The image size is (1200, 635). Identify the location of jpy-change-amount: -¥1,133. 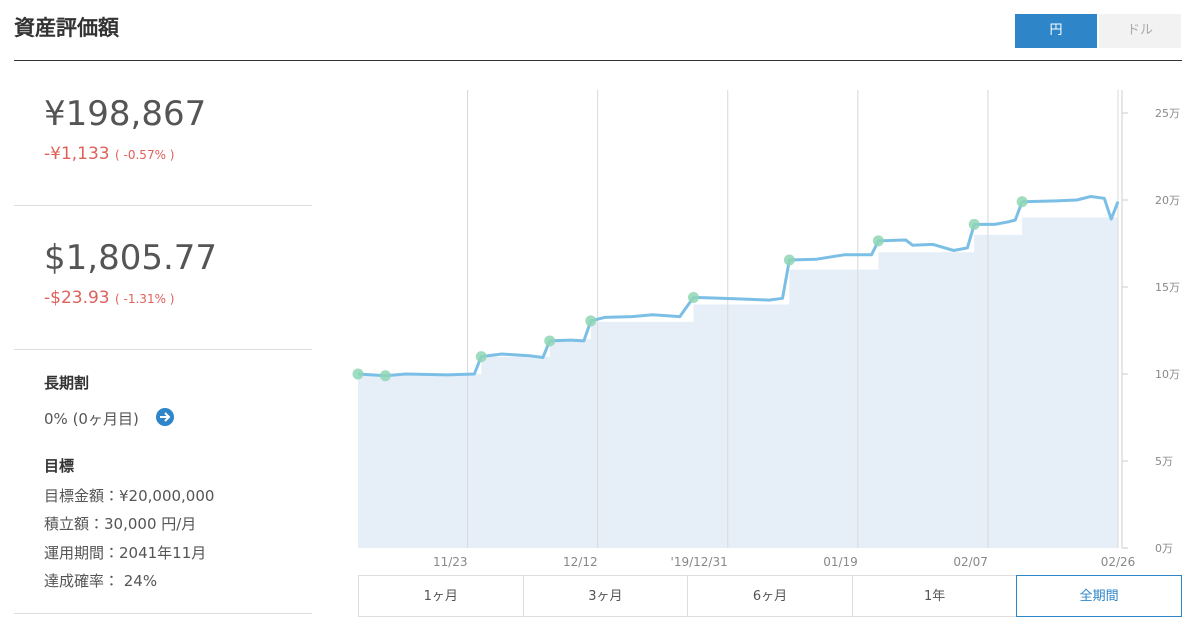
(77, 154).